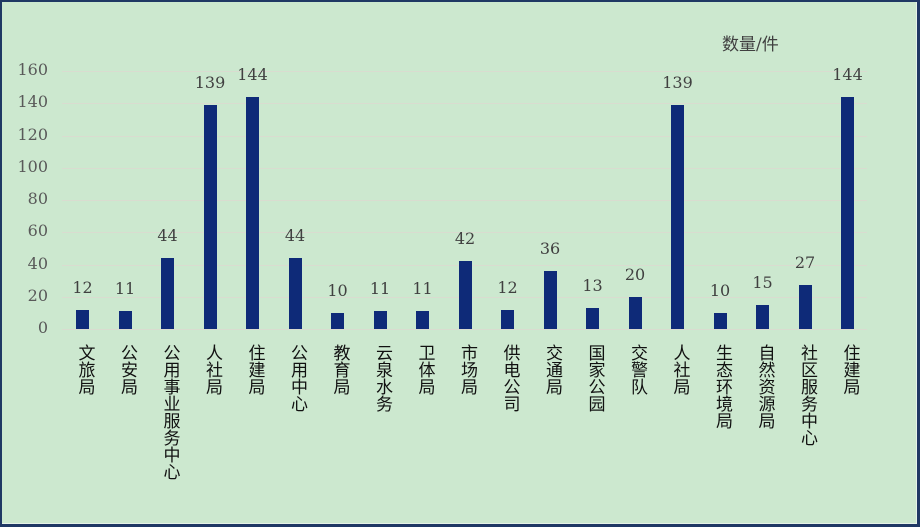 The image size is (920, 527). What do you see at coordinates (722, 386) in the screenshot?
I see `x-category-label: 生态环境局` at bounding box center [722, 386].